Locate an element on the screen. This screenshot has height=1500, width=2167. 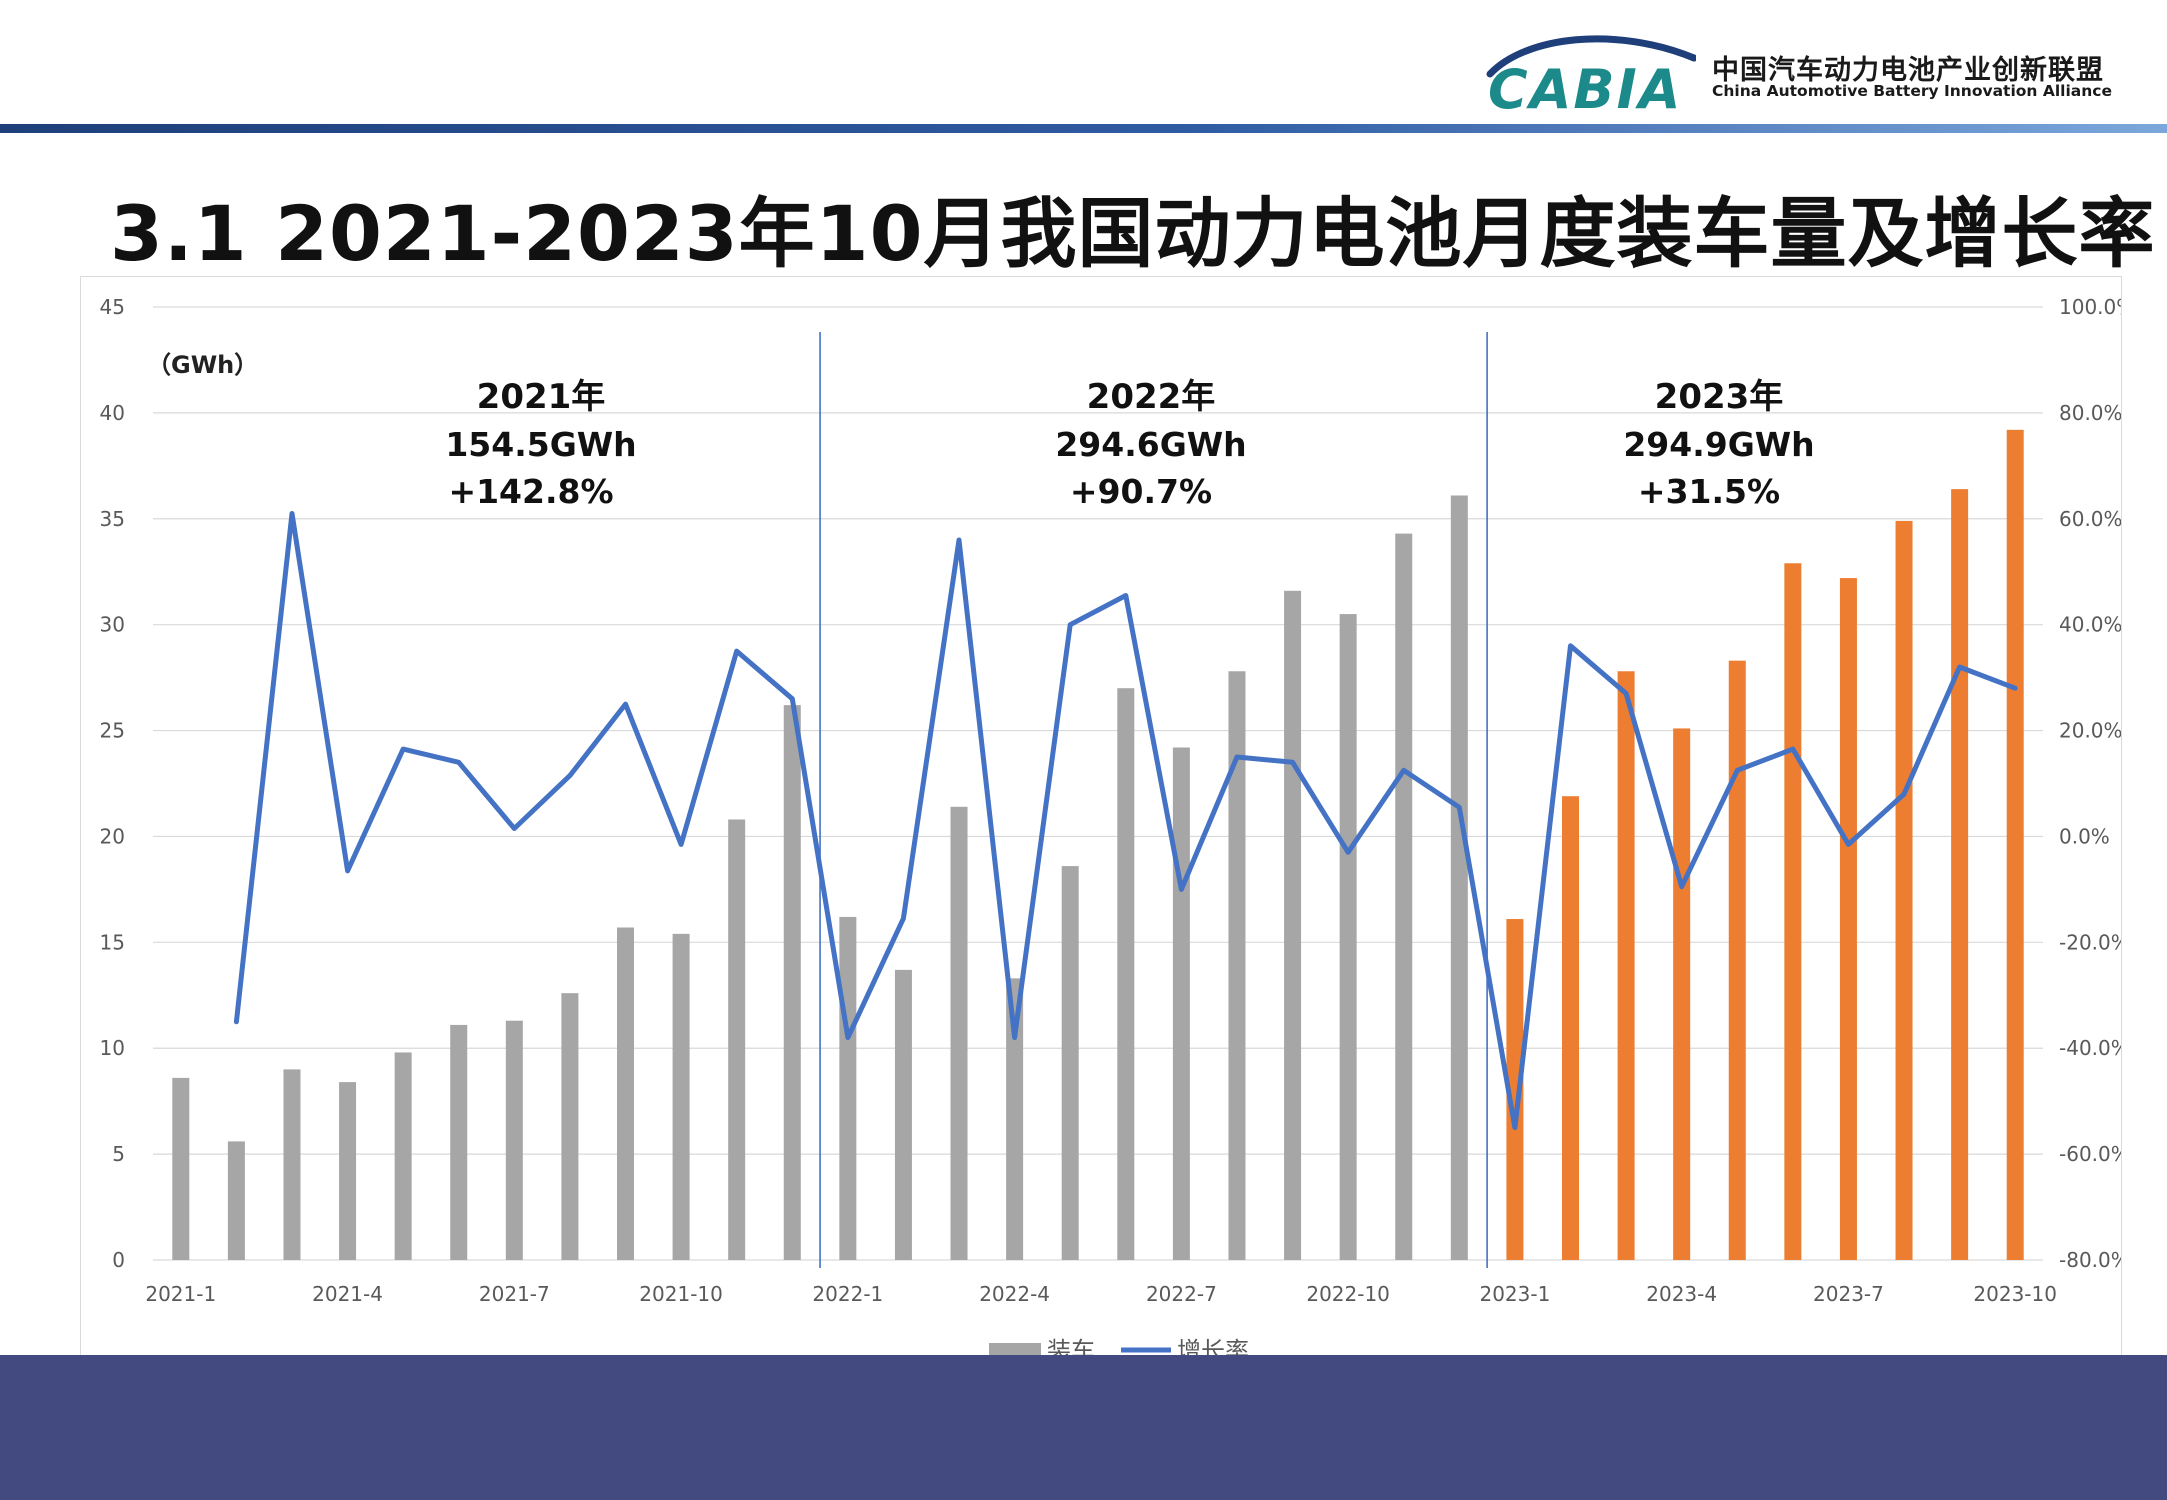
y2-tick-label: -80.0% is located at coordinates (2090, 1260).